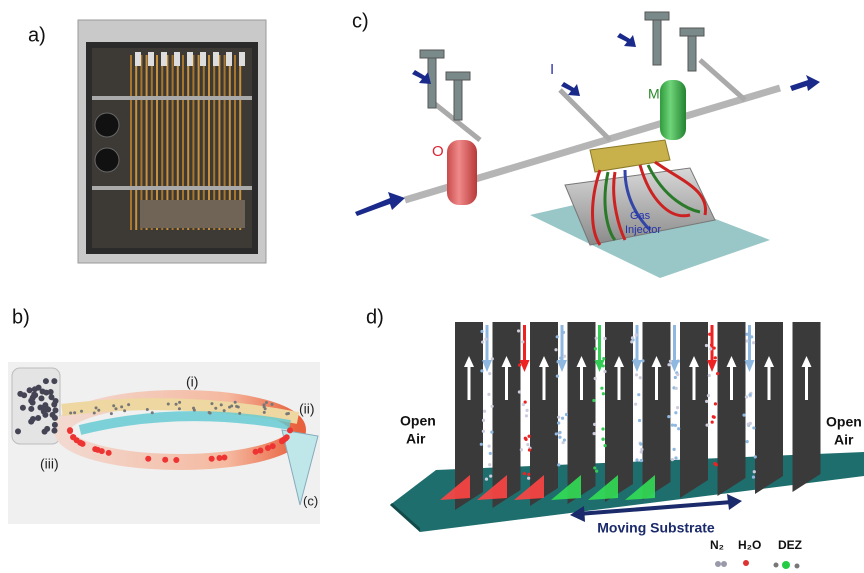 This screenshot has width=864, height=573. What do you see at coordinates (360, 21) in the screenshot?
I see `panel-label: c)` at bounding box center [360, 21].